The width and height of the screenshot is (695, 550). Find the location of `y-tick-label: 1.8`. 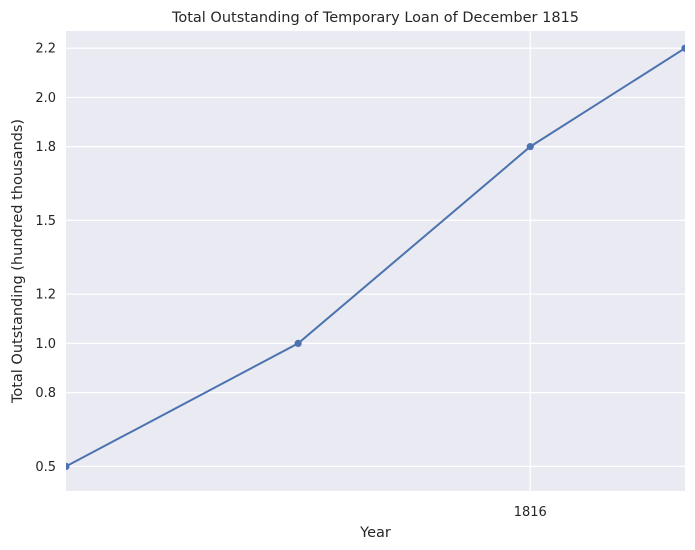

y-tick-label: 1.8 is located at coordinates (45, 147).